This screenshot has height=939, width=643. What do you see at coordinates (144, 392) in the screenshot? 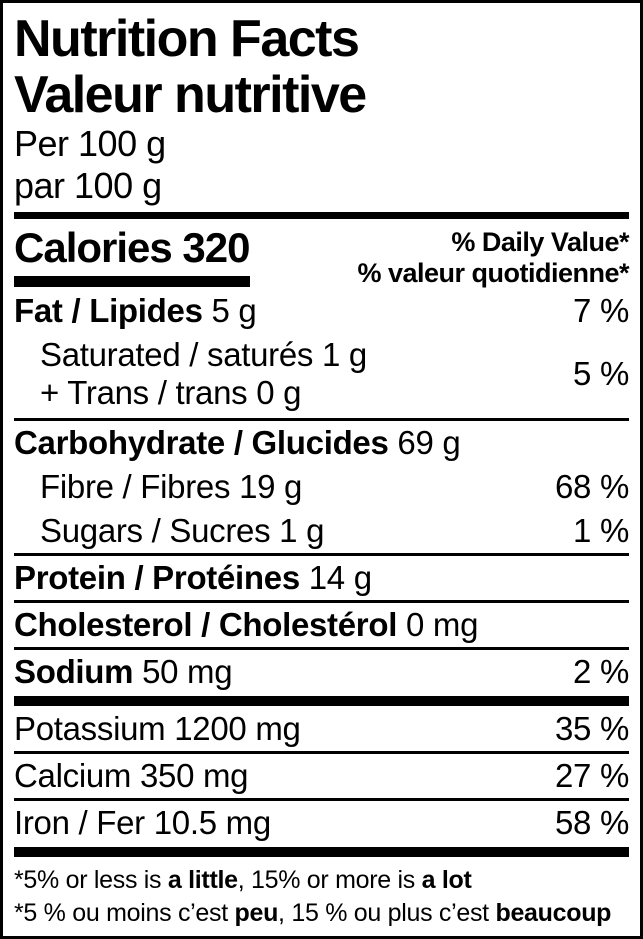
I see `trans-label: + Trans / trans` at bounding box center [144, 392].